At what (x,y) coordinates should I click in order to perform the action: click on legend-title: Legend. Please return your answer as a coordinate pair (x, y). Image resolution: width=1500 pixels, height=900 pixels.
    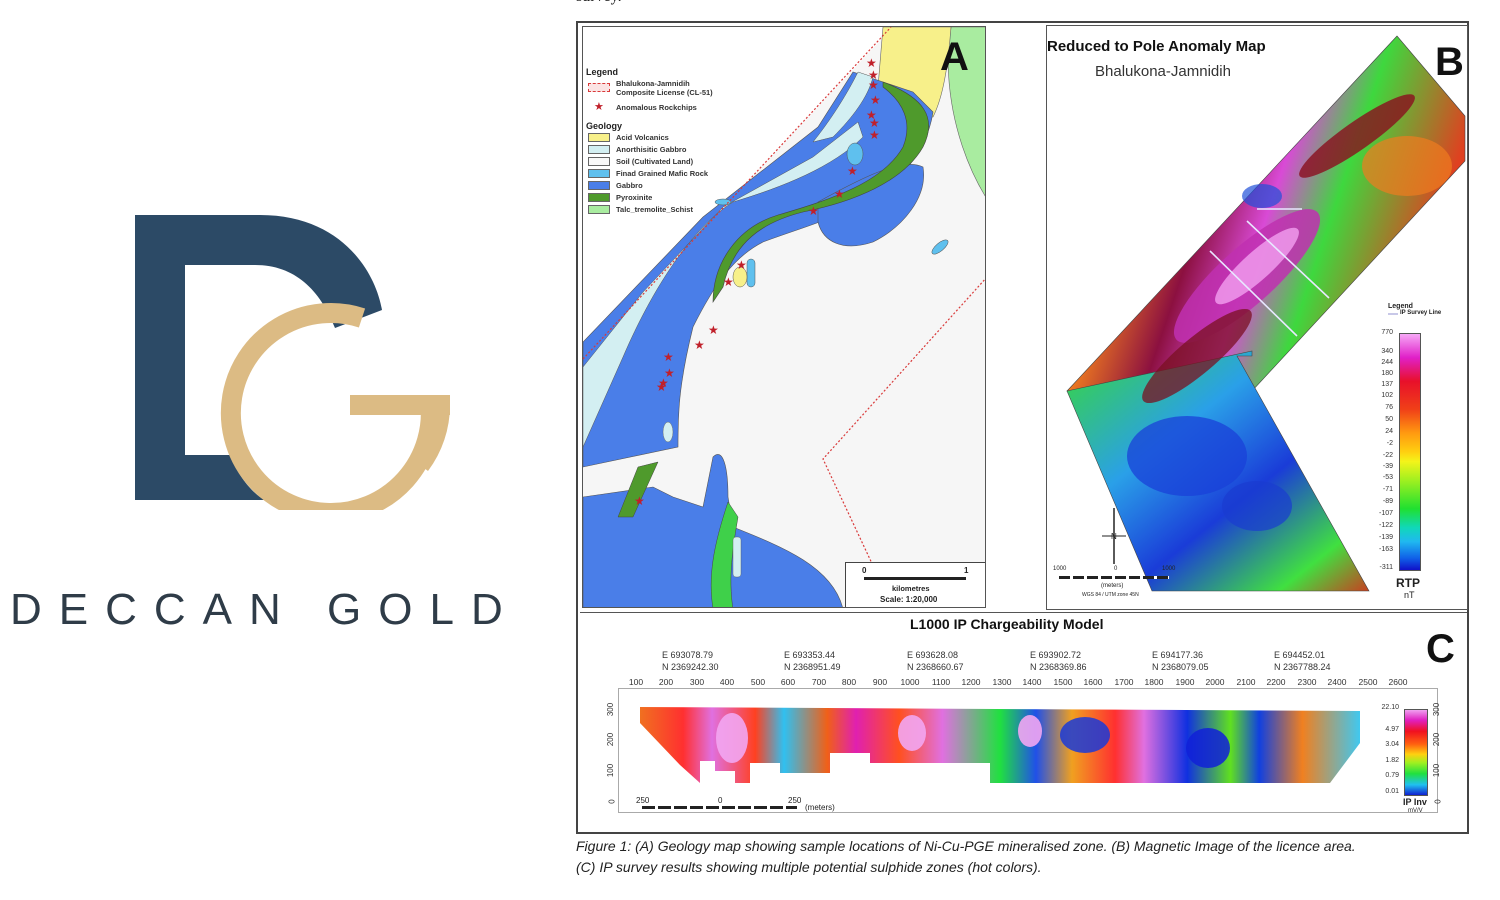
    Looking at the image, I should click on (602, 72).